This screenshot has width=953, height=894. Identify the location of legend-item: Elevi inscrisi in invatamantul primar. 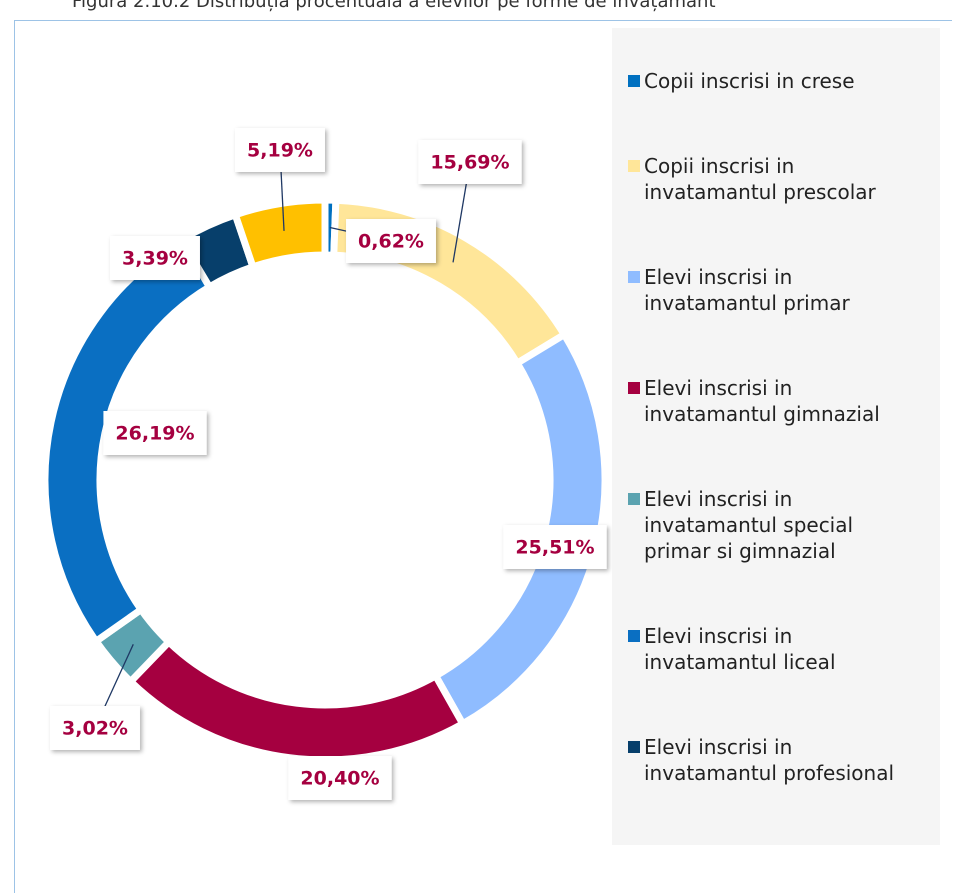
(776, 290).